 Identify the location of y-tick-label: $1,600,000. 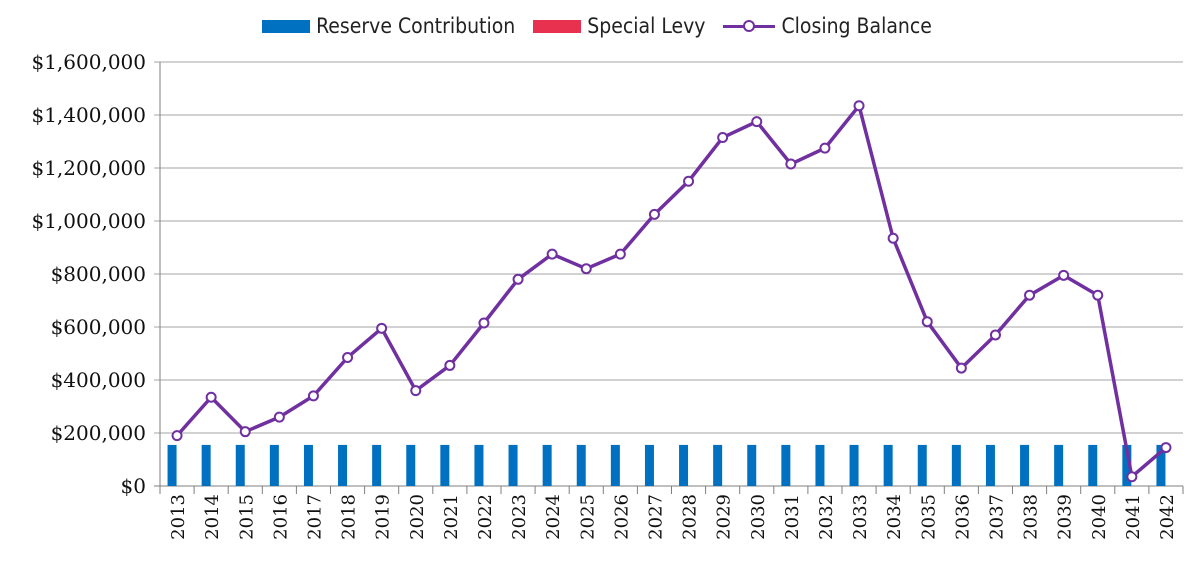
(88, 62).